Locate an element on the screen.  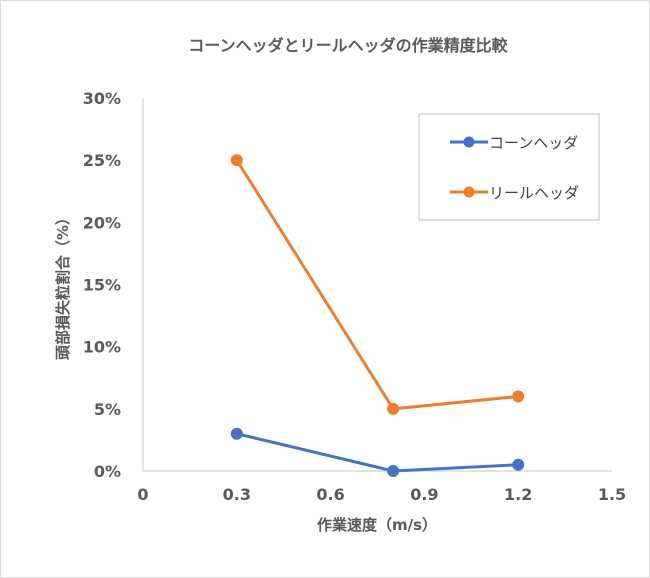
x-tick-label: 1.2 is located at coordinates (518, 494).